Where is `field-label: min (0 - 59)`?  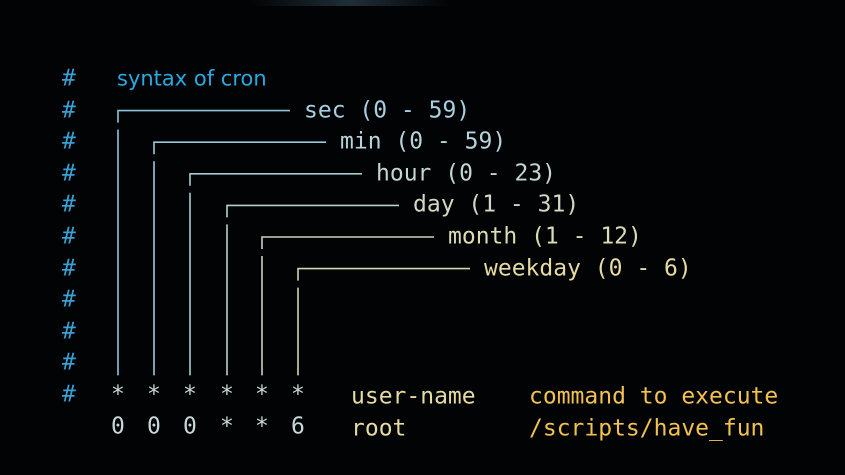 field-label: min (0 - 59) is located at coordinates (423, 141).